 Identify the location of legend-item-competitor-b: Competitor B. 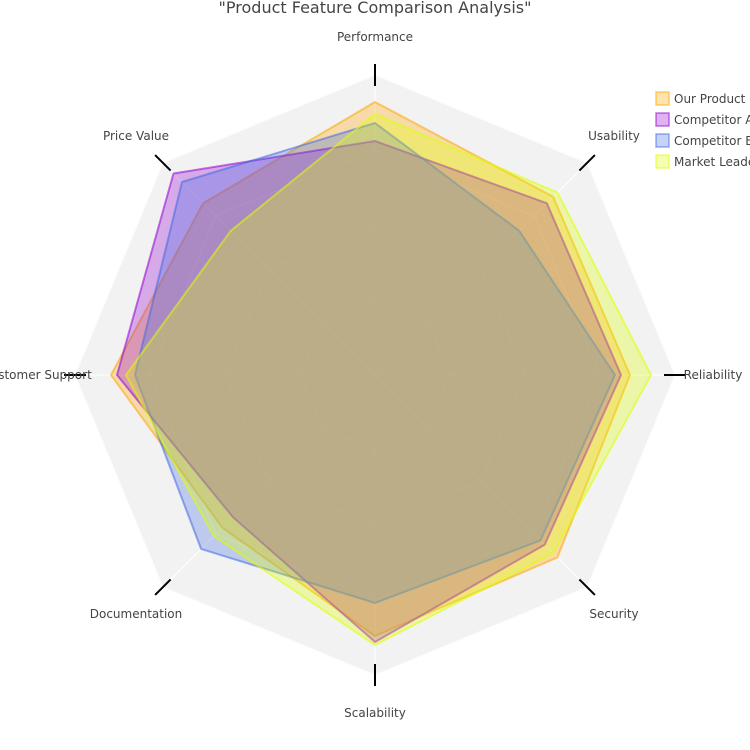
(702, 140).